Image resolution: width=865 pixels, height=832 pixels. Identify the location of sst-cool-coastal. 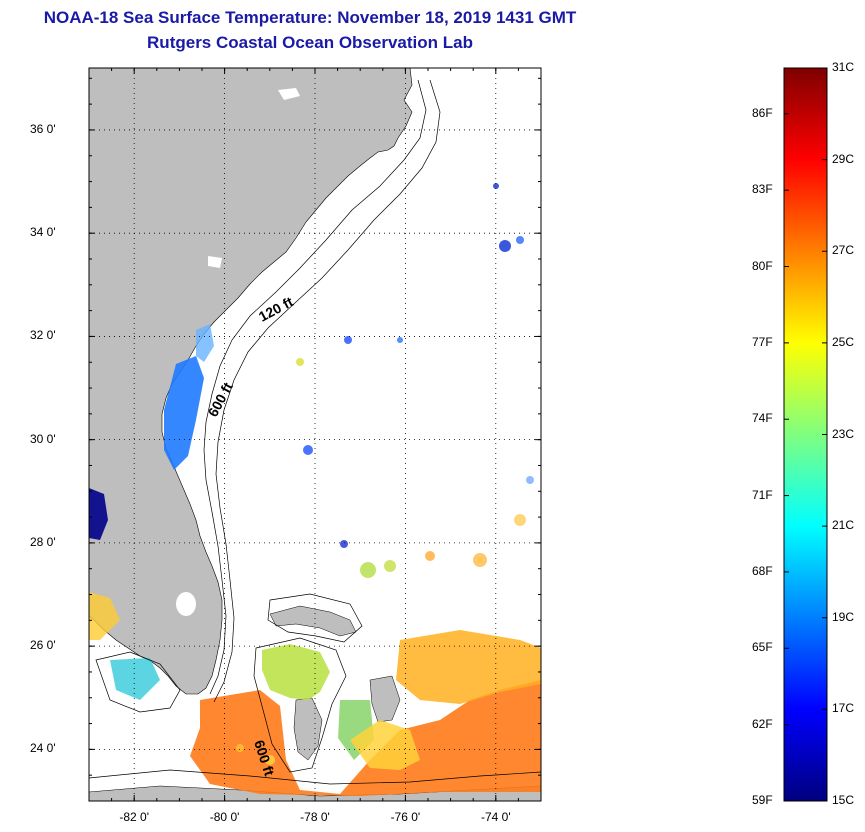
(184, 413).